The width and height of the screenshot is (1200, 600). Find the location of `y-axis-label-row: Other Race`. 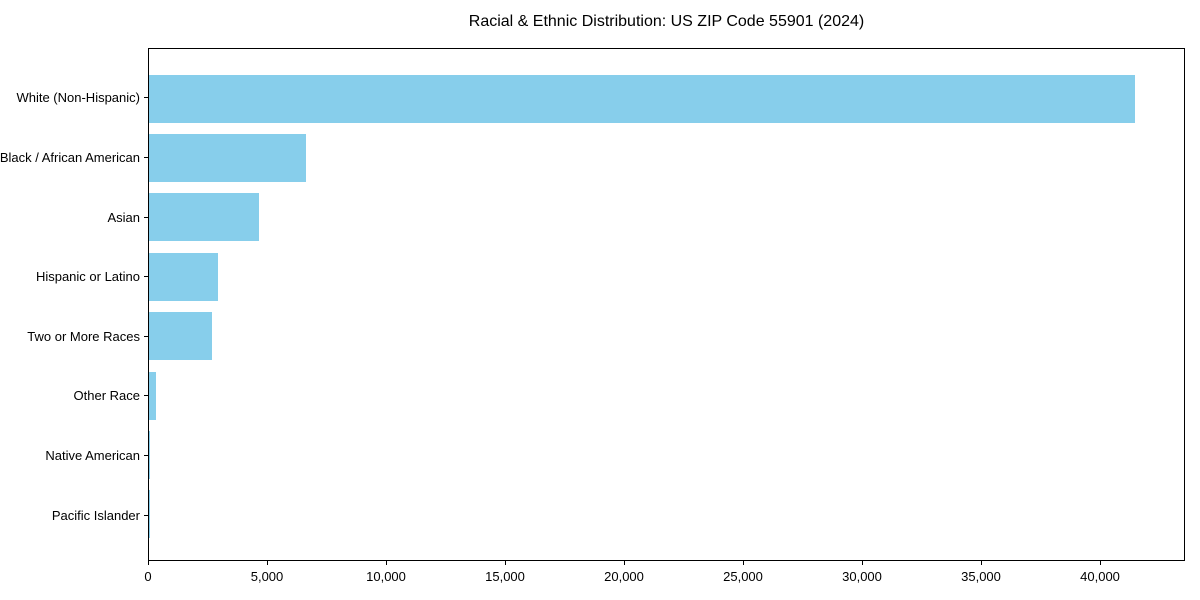

y-axis-label-row: Other Race is located at coordinates (74, 396).